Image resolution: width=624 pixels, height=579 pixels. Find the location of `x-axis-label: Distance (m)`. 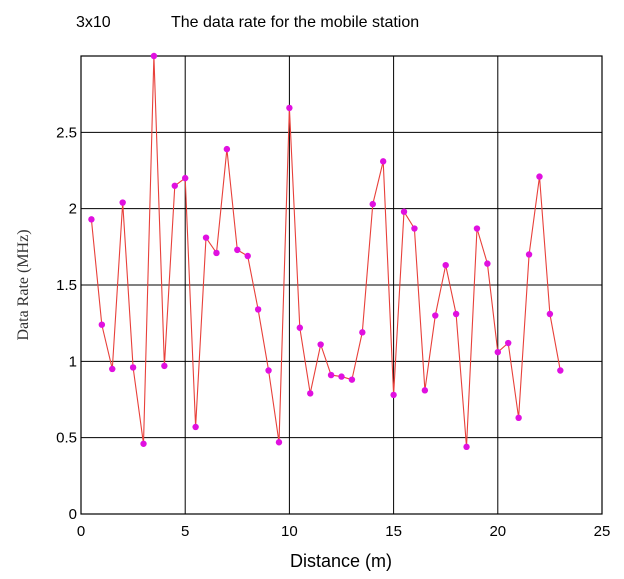

x-axis-label: Distance (m) is located at coordinates (341, 561).